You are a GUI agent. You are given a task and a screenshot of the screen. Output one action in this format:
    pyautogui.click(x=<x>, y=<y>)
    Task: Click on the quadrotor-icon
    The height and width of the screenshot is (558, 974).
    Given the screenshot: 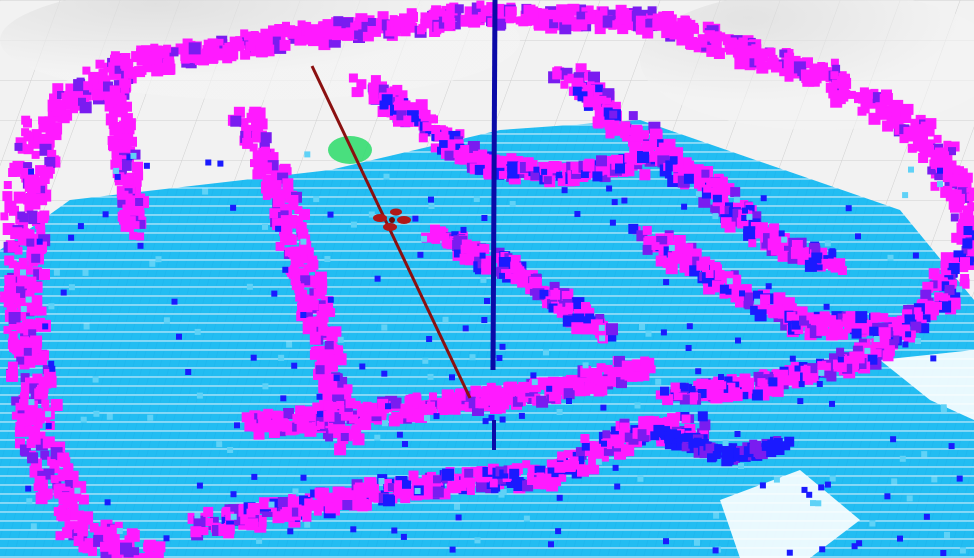 What is the action you would take?
    pyautogui.click(x=392, y=220)
    